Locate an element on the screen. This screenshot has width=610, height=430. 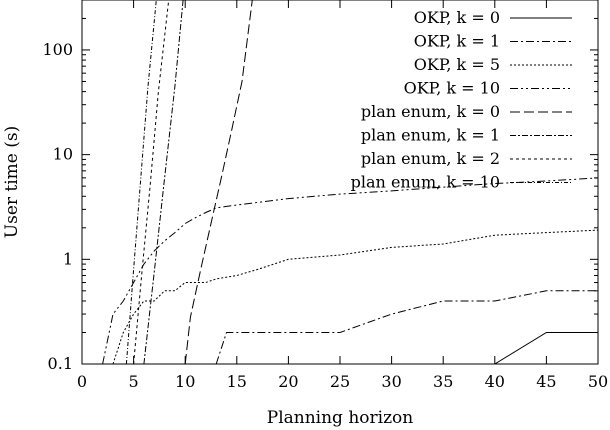
legend-label: plan enum, k = 1 is located at coordinates (430, 135).